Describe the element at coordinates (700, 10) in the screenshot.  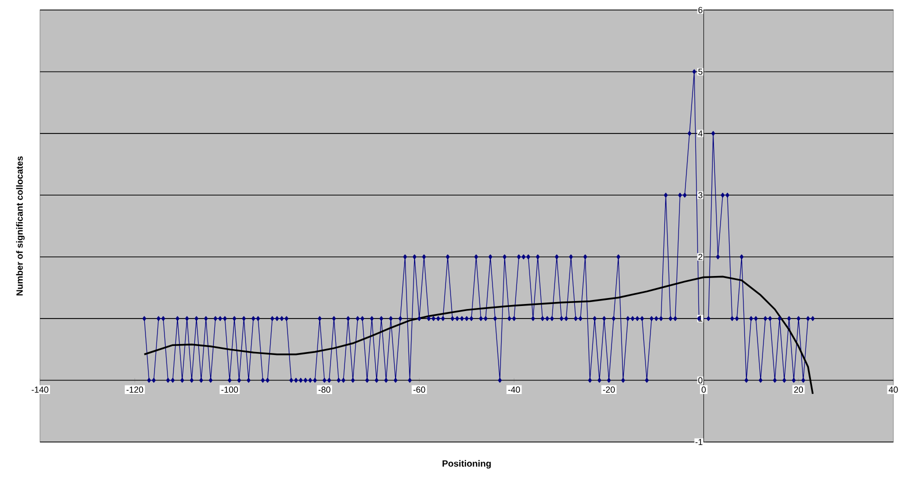
I see `y-tick-label: 6` at that location.